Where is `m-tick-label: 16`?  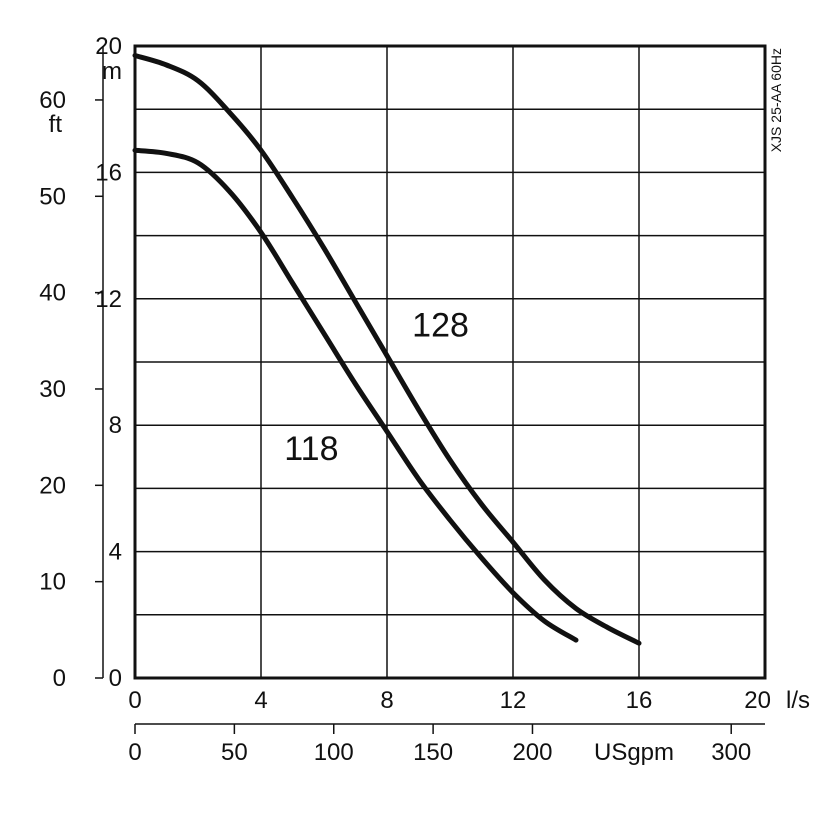 m-tick-label: 16 is located at coordinates (108, 172).